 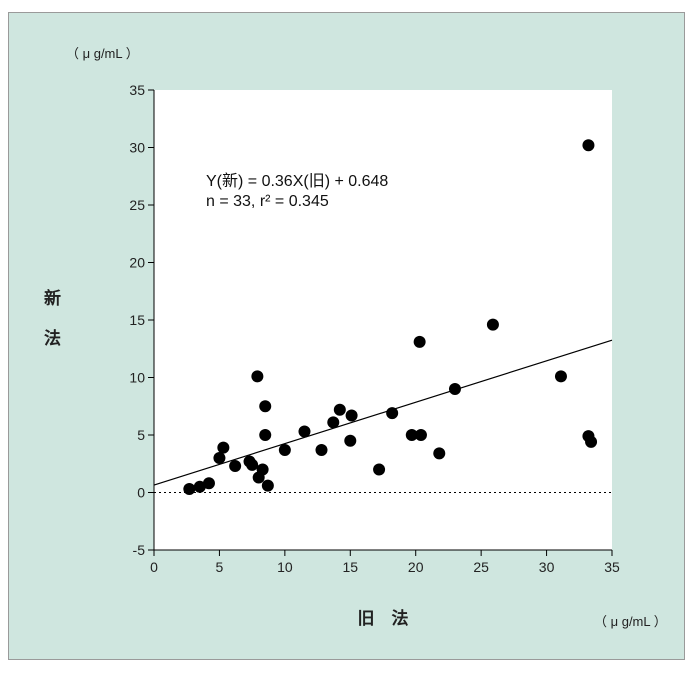 What do you see at coordinates (220, 567) in the screenshot?
I see `x-tick-label: 5` at bounding box center [220, 567].